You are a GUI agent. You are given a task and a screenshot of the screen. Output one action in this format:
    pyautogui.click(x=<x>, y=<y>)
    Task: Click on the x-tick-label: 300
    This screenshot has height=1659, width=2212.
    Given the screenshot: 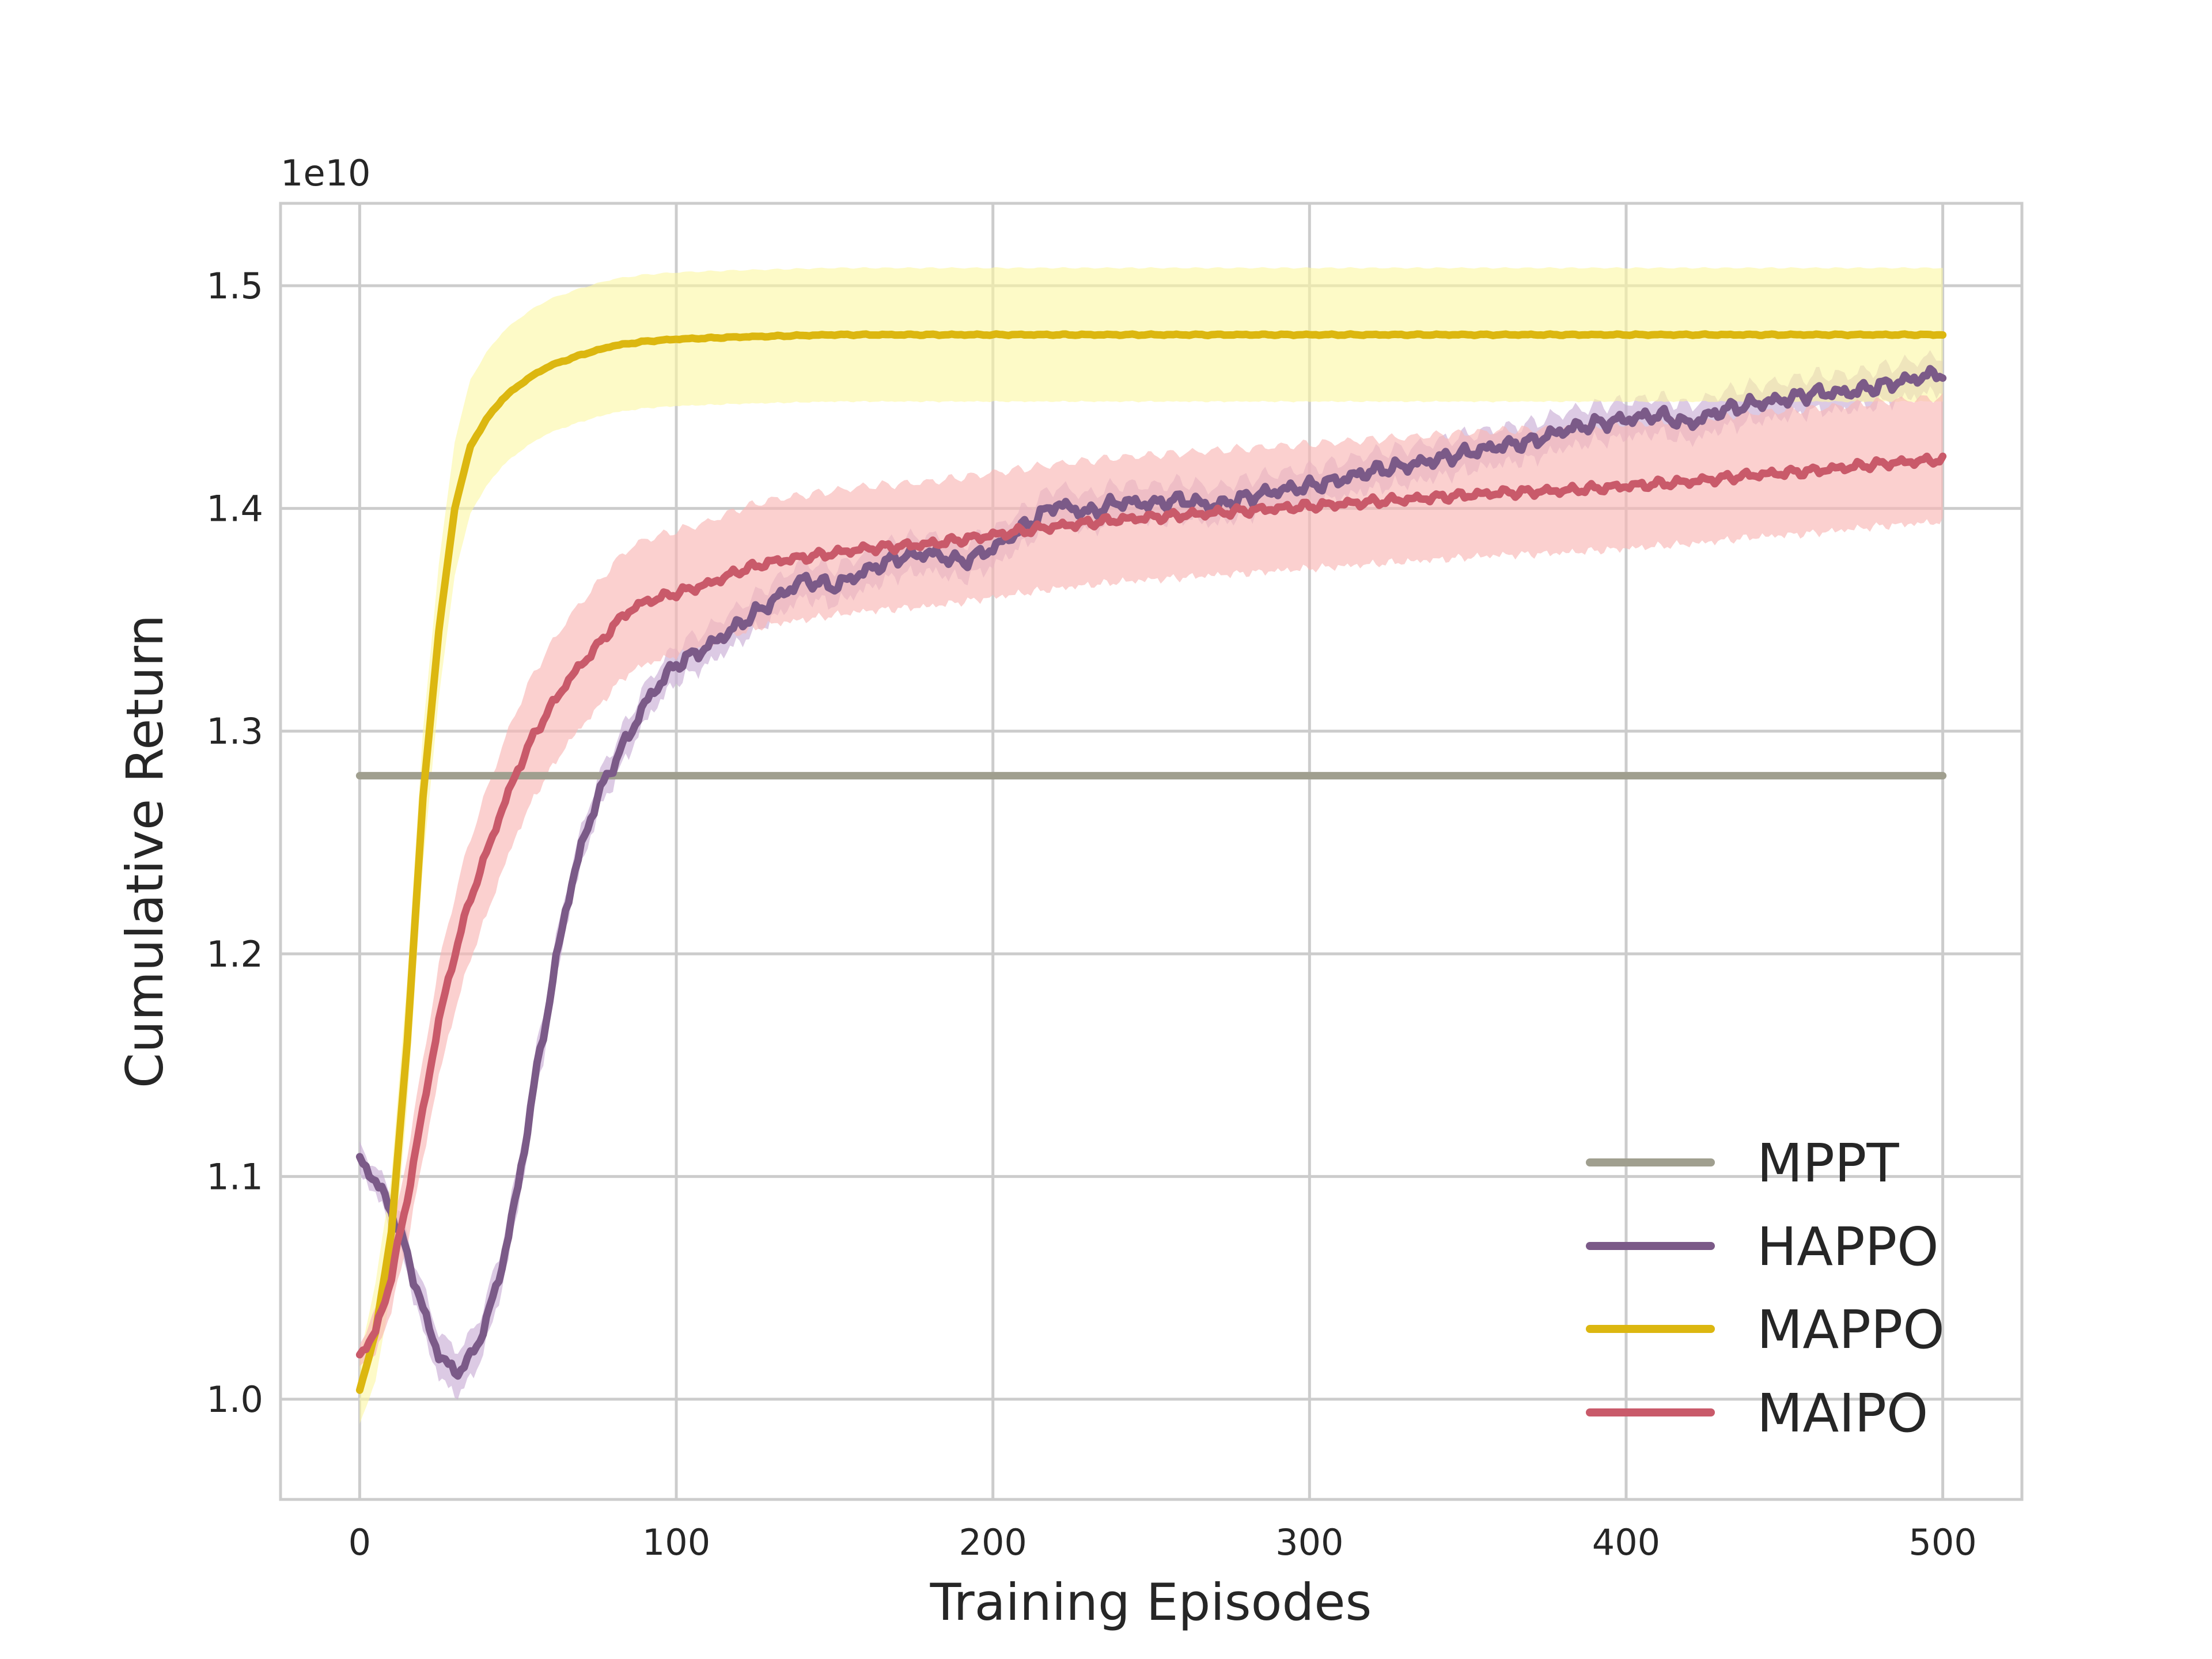 What is the action you would take?
    pyautogui.click(x=1309, y=1542)
    